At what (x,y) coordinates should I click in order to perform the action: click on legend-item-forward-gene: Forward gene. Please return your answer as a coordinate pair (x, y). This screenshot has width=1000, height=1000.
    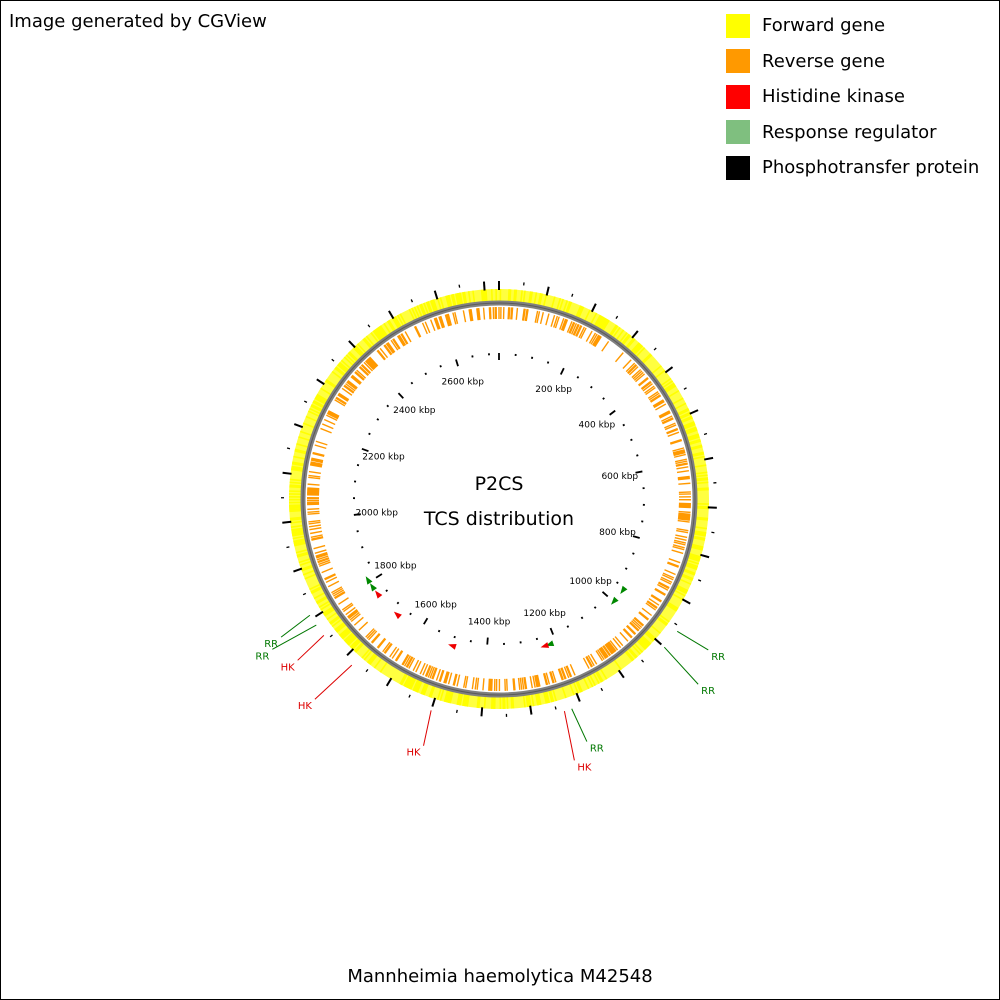
    Looking at the image, I should click on (852, 26).